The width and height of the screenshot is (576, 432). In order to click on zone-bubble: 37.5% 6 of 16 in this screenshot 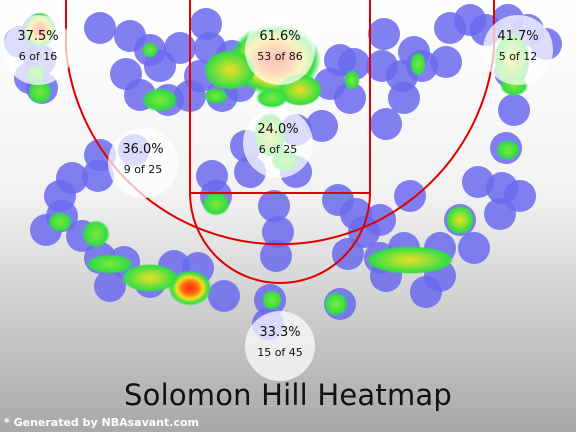, I will do `click(38, 50)`.